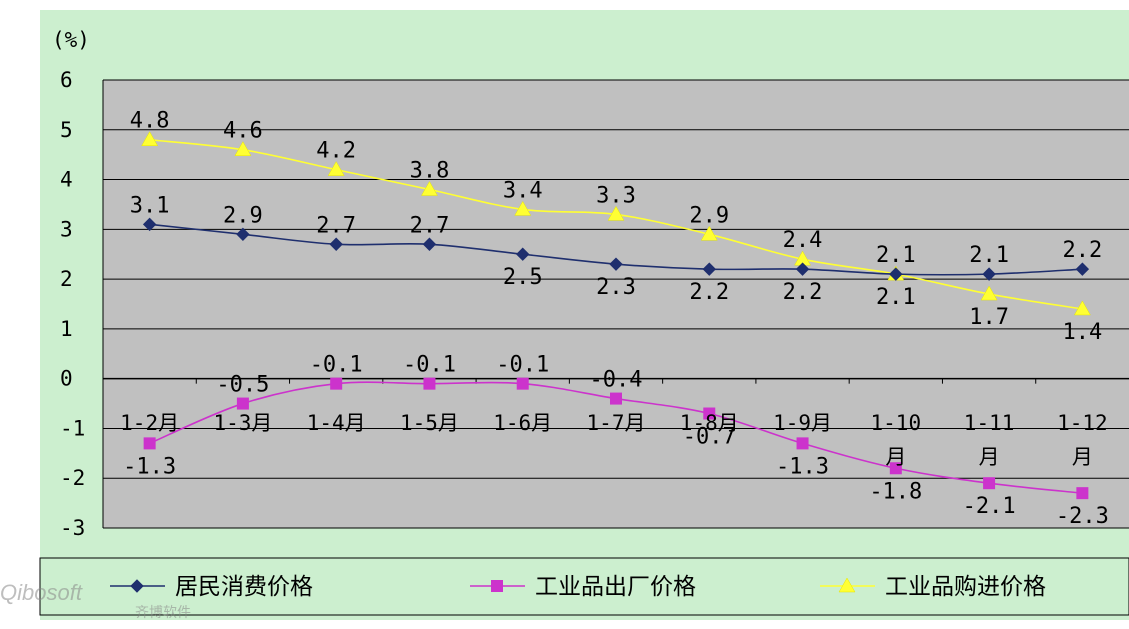 This screenshot has width=1129, height=629. I want to click on x-axis, so click(616, 380).